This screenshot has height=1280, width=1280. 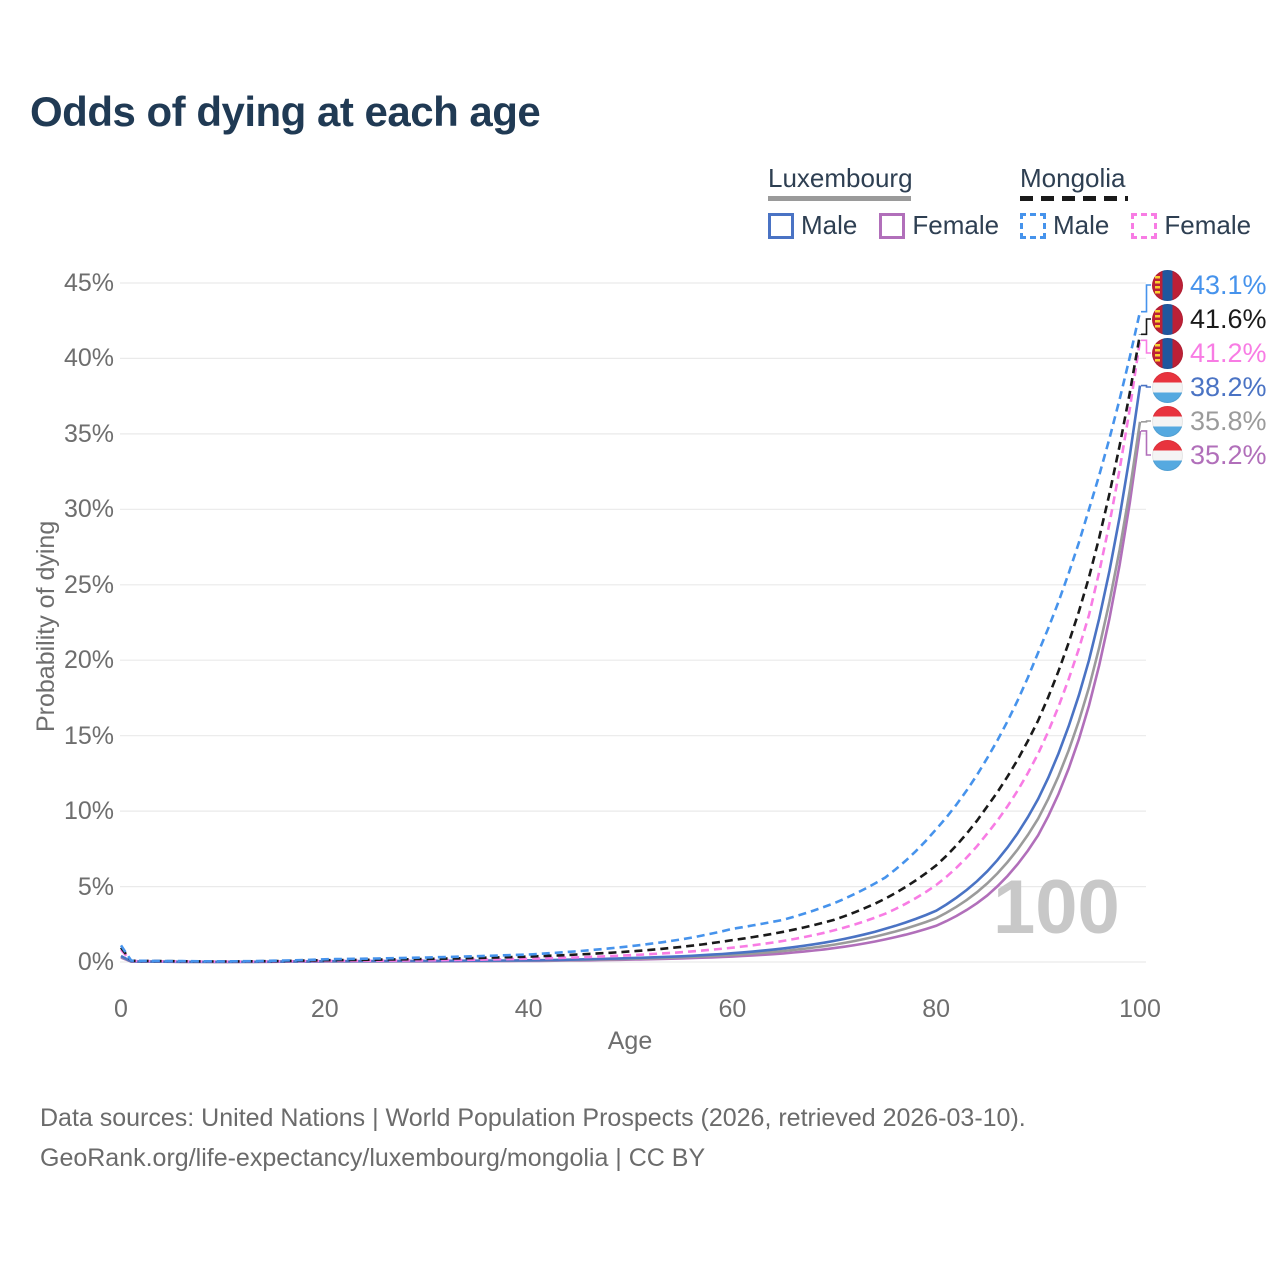 What do you see at coordinates (1135, 202) in the screenshot?
I see `legend-group-mongolia: Mongolia Male Female` at bounding box center [1135, 202].